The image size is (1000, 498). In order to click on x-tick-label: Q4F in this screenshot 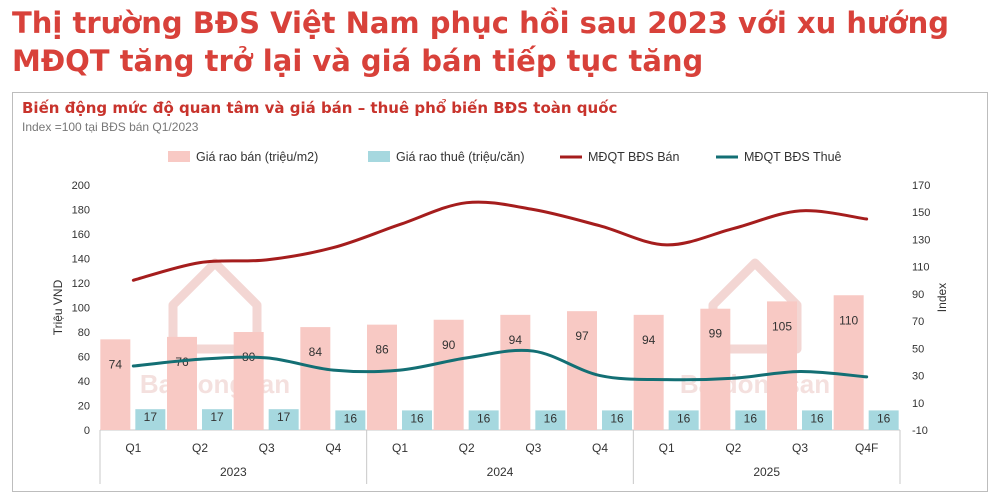, I will do `click(866, 448)`.